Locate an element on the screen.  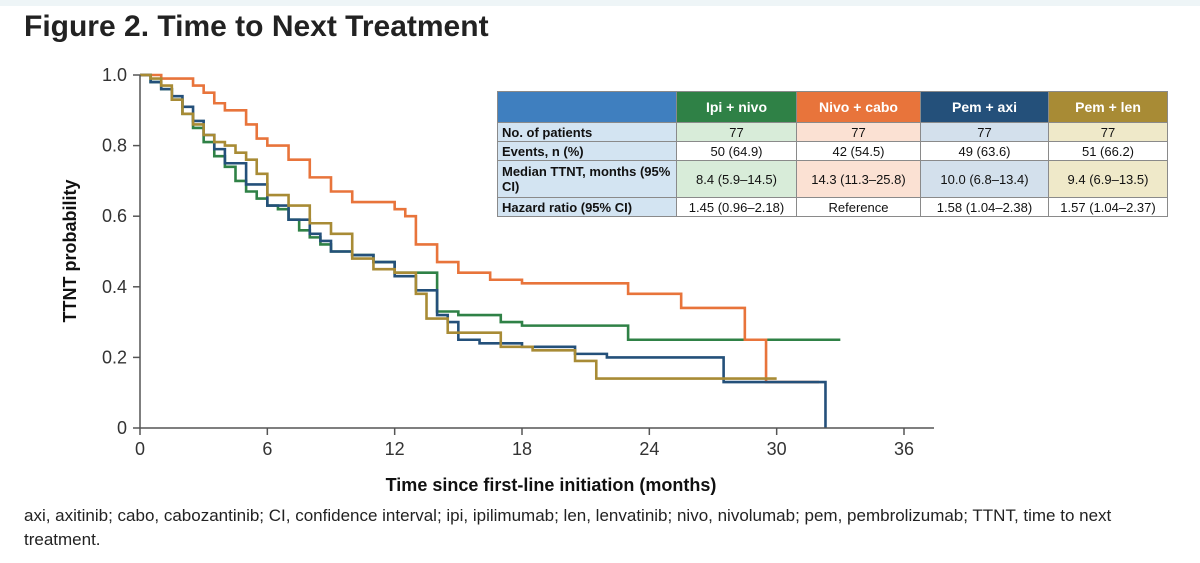
y-tick-label: 1.0 is located at coordinates (114, 75).